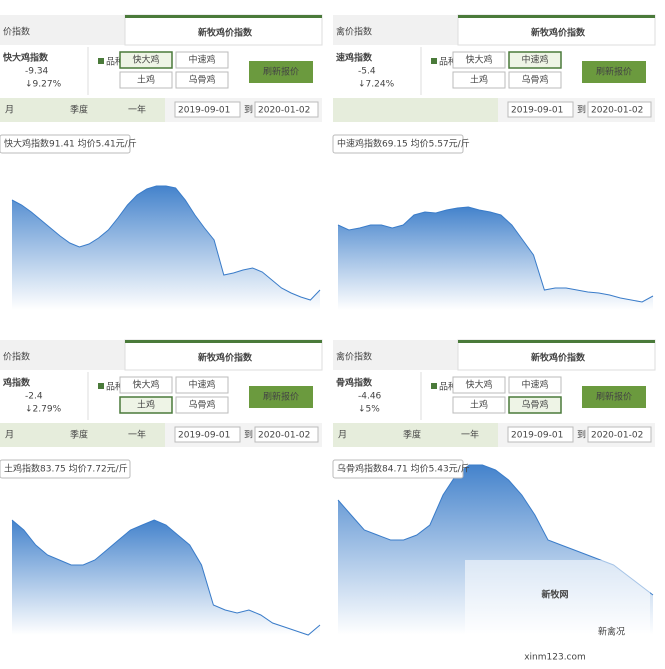 The image size is (665, 669). I want to click on tooltip-text: 乌骨鸡指数84.71 均价5.43元/斤, so click(403, 469).